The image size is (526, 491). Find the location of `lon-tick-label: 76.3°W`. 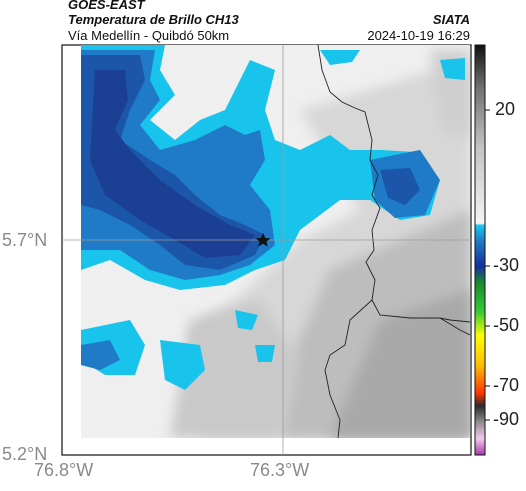

lon-tick-label: 76.3°W is located at coordinates (280, 470).